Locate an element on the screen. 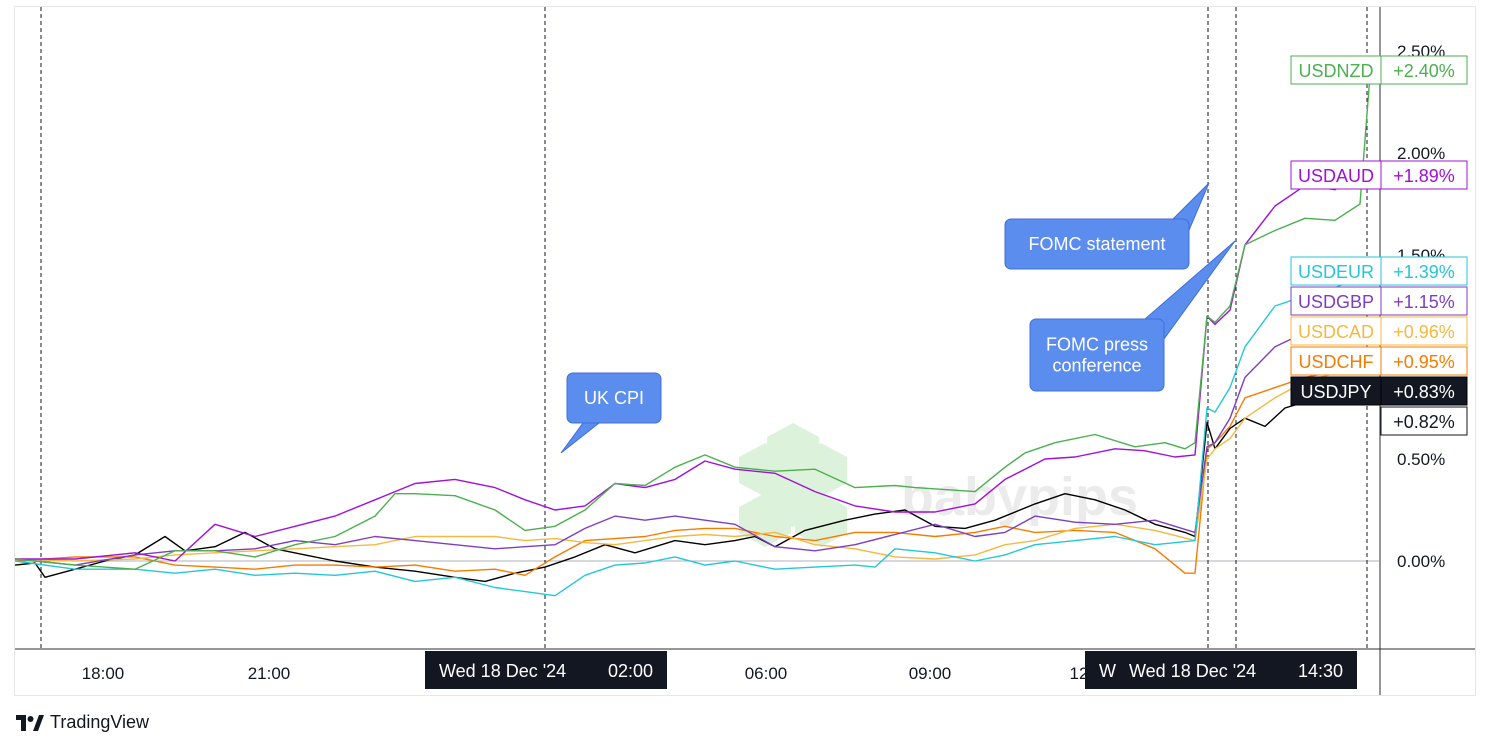  crosshair-time-label: W Wed 18 Dec '24 14:30 is located at coordinates (1221, 670).